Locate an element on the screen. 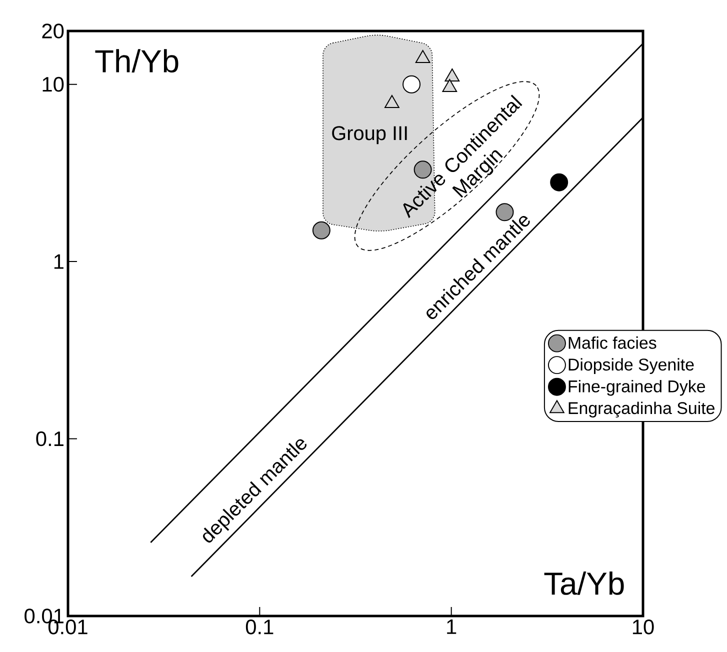 The height and width of the screenshot is (652, 727). x-tick-label: 1 is located at coordinates (451, 627).